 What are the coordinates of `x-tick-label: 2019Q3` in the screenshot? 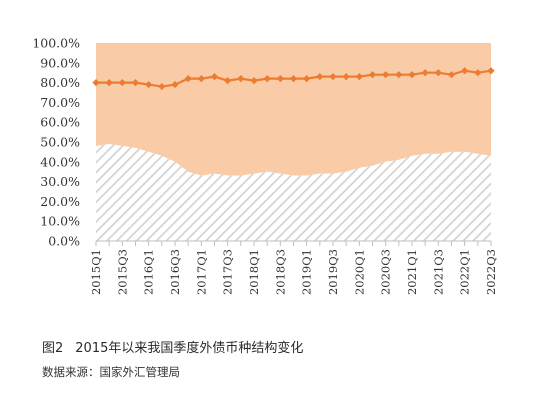 It's located at (333, 272).